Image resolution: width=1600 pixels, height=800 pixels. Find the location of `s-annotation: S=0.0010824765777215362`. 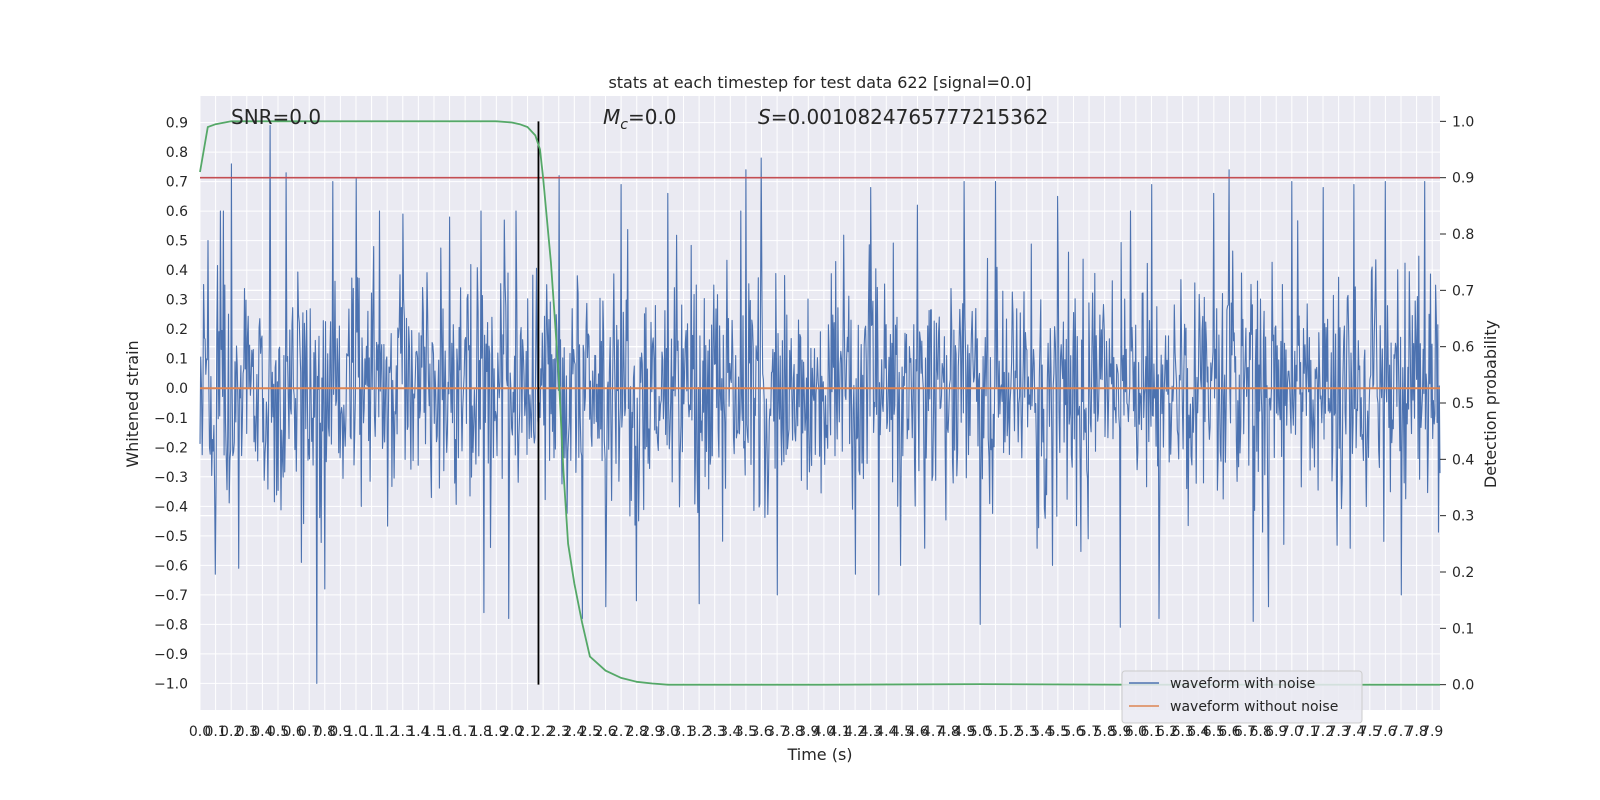

s-annotation: S=0.0010824765777215362 is located at coordinates (903, 117).